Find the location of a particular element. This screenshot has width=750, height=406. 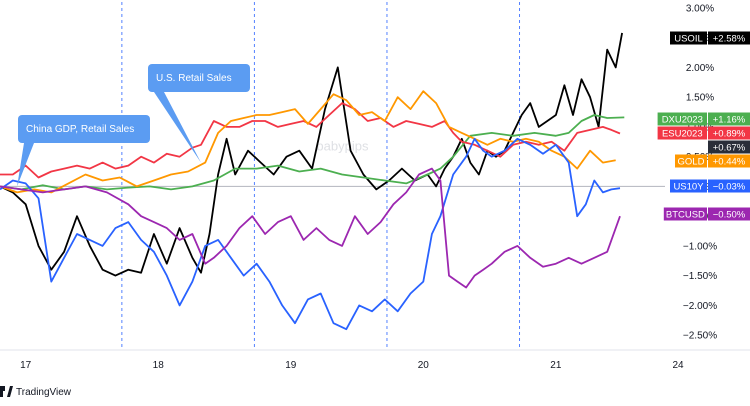

value-tag-btcusd: −0.50% BTCUSD is located at coordinates (706, 214).